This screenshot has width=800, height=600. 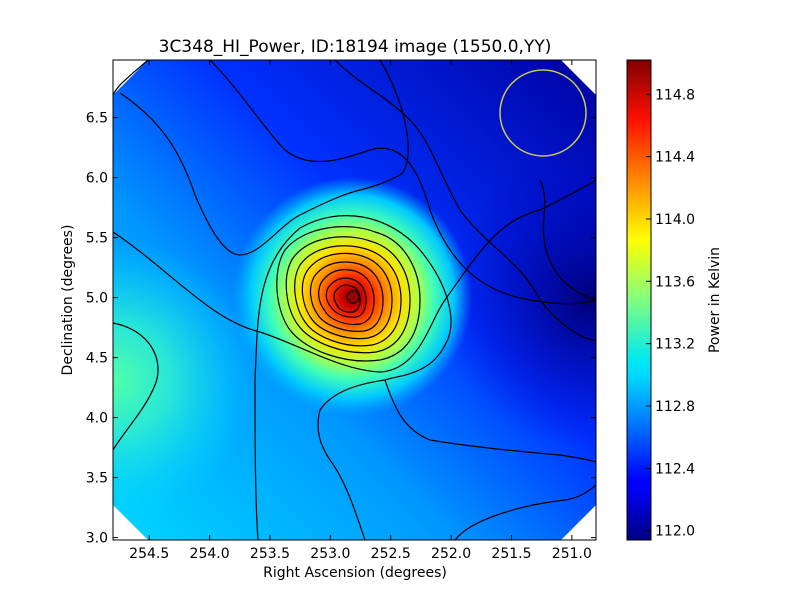 I want to click on beam-circle, so click(x=543, y=113).